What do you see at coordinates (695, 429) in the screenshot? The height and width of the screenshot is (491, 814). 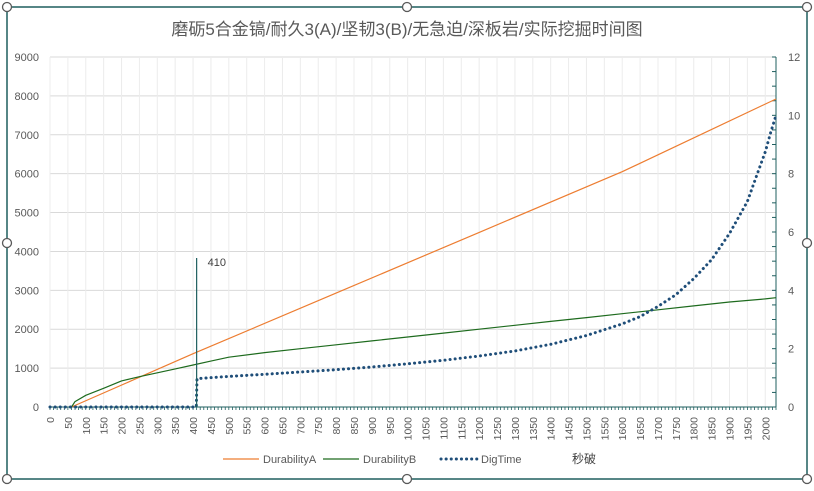 I see `x-tick-label: 1800` at bounding box center [695, 429].